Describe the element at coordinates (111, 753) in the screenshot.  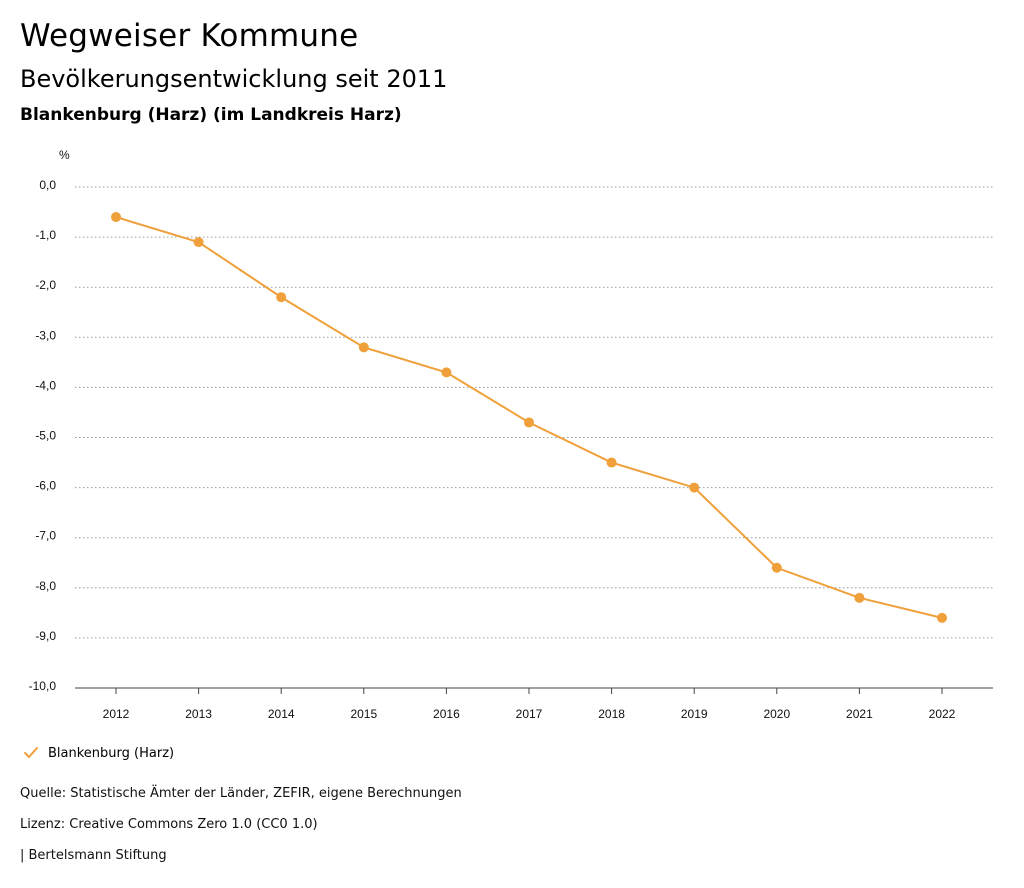
I see `legend-item-label: Blankenburg (Harz)` at that location.